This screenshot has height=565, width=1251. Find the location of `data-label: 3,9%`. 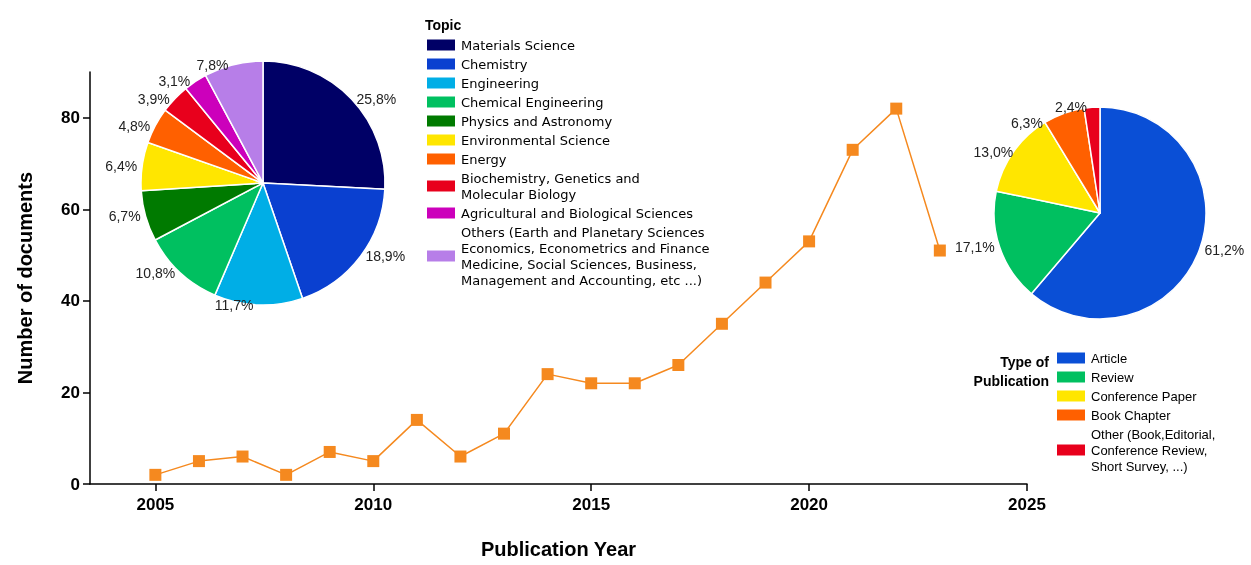

data-label: 3,9% is located at coordinates (153, 98).